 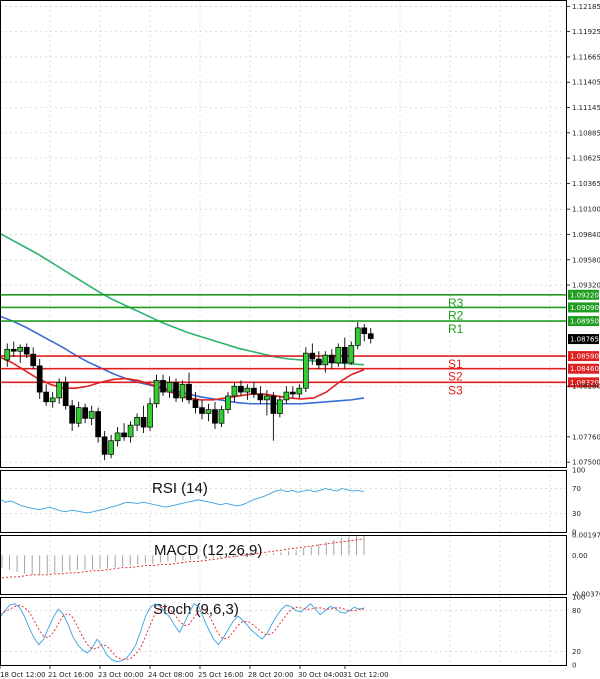 I want to click on price-tick-label: 1.07760, so click(x=586, y=437).